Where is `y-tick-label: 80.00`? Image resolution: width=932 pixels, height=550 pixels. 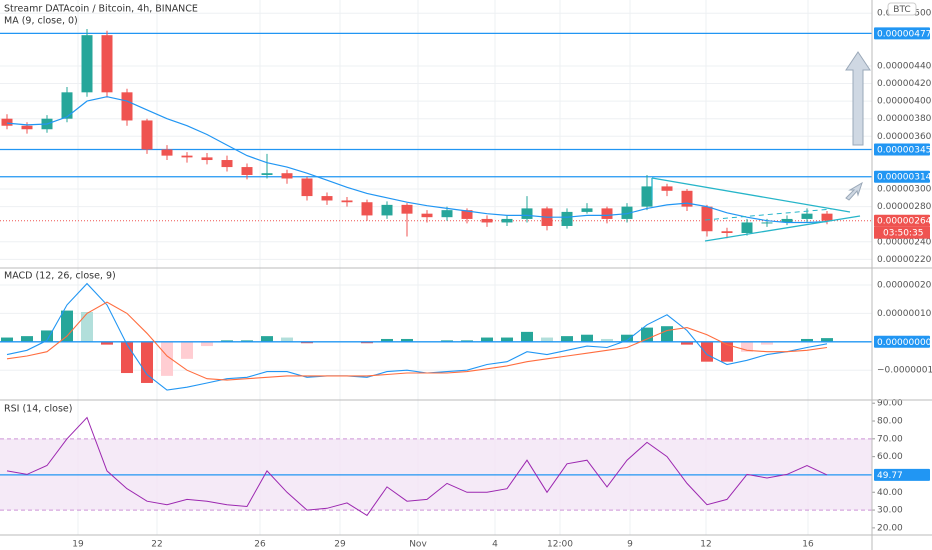
y-tick-label: 80.00 is located at coordinates (890, 422).